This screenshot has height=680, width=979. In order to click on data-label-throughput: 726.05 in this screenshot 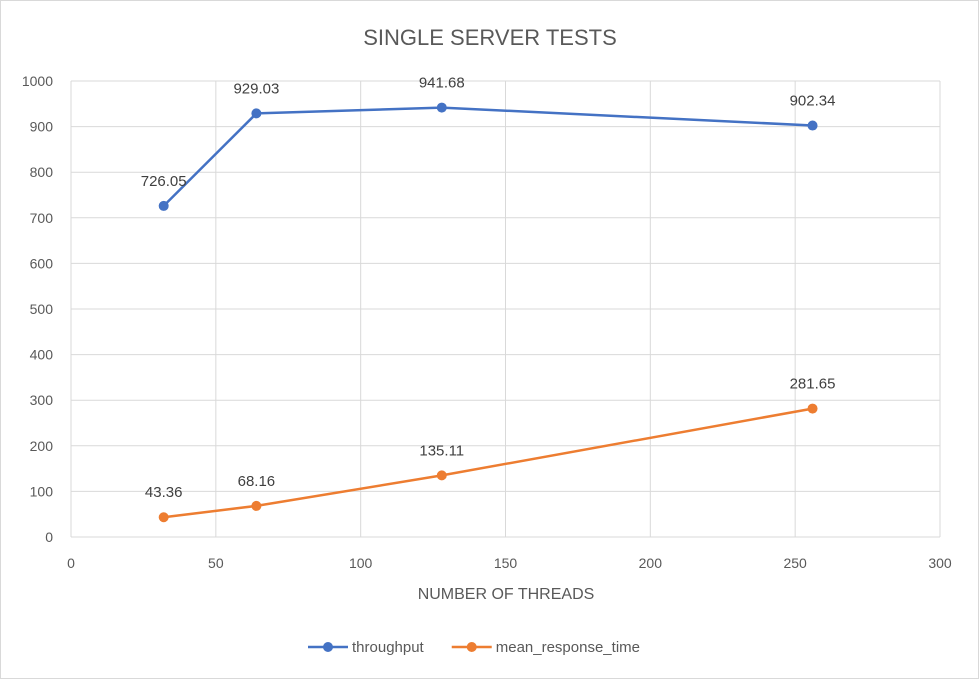, I will do `click(164, 181)`.